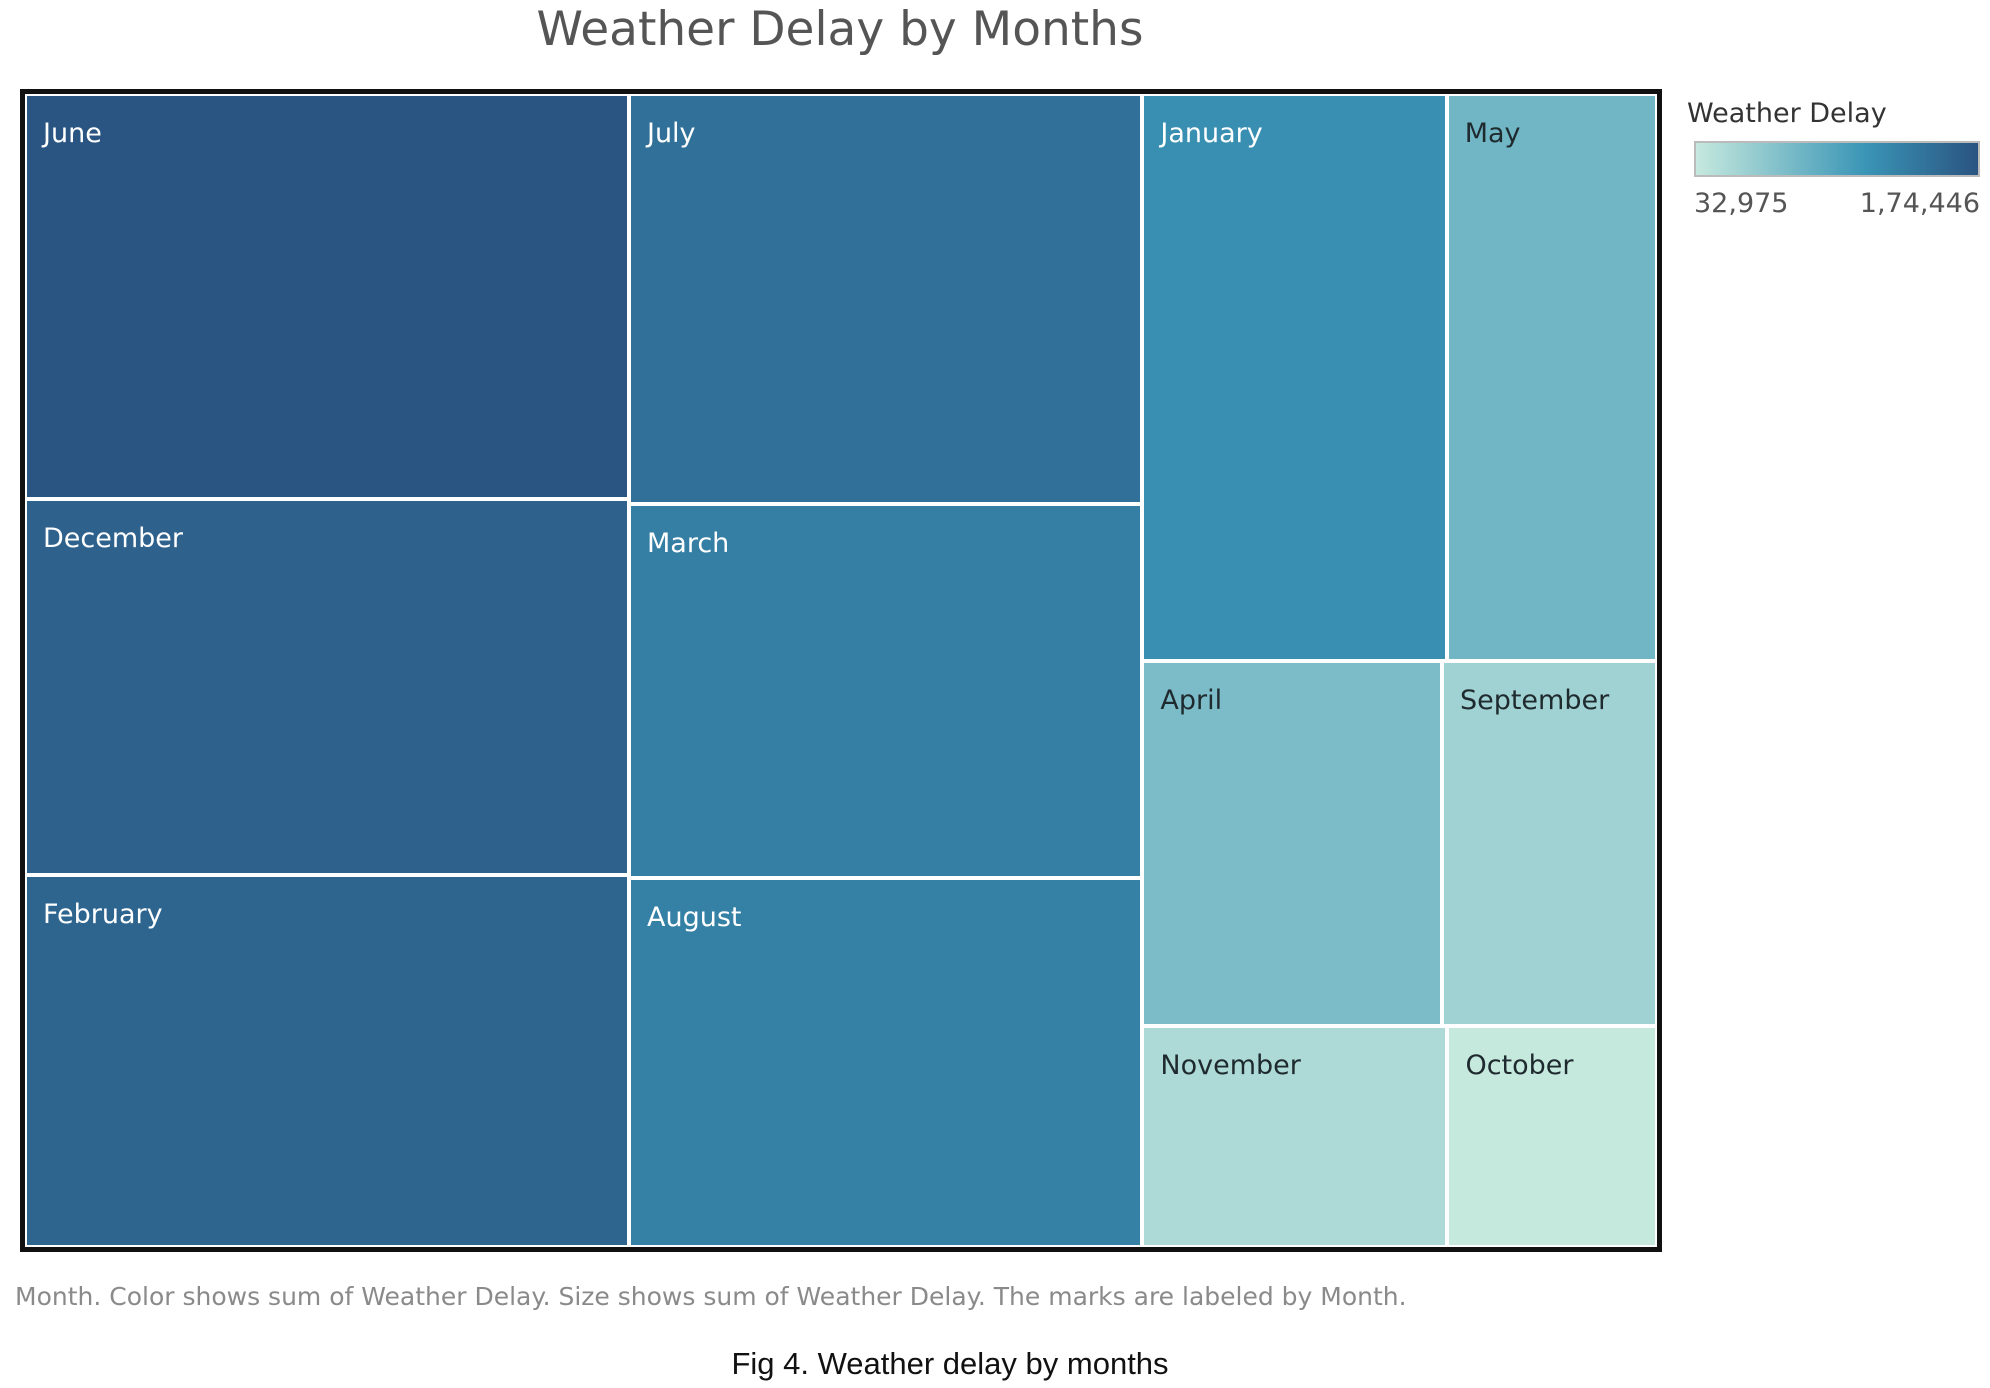 Image resolution: width=1990 pixels, height=1388 pixels. I want to click on legend-color-ramp, so click(1837, 159).